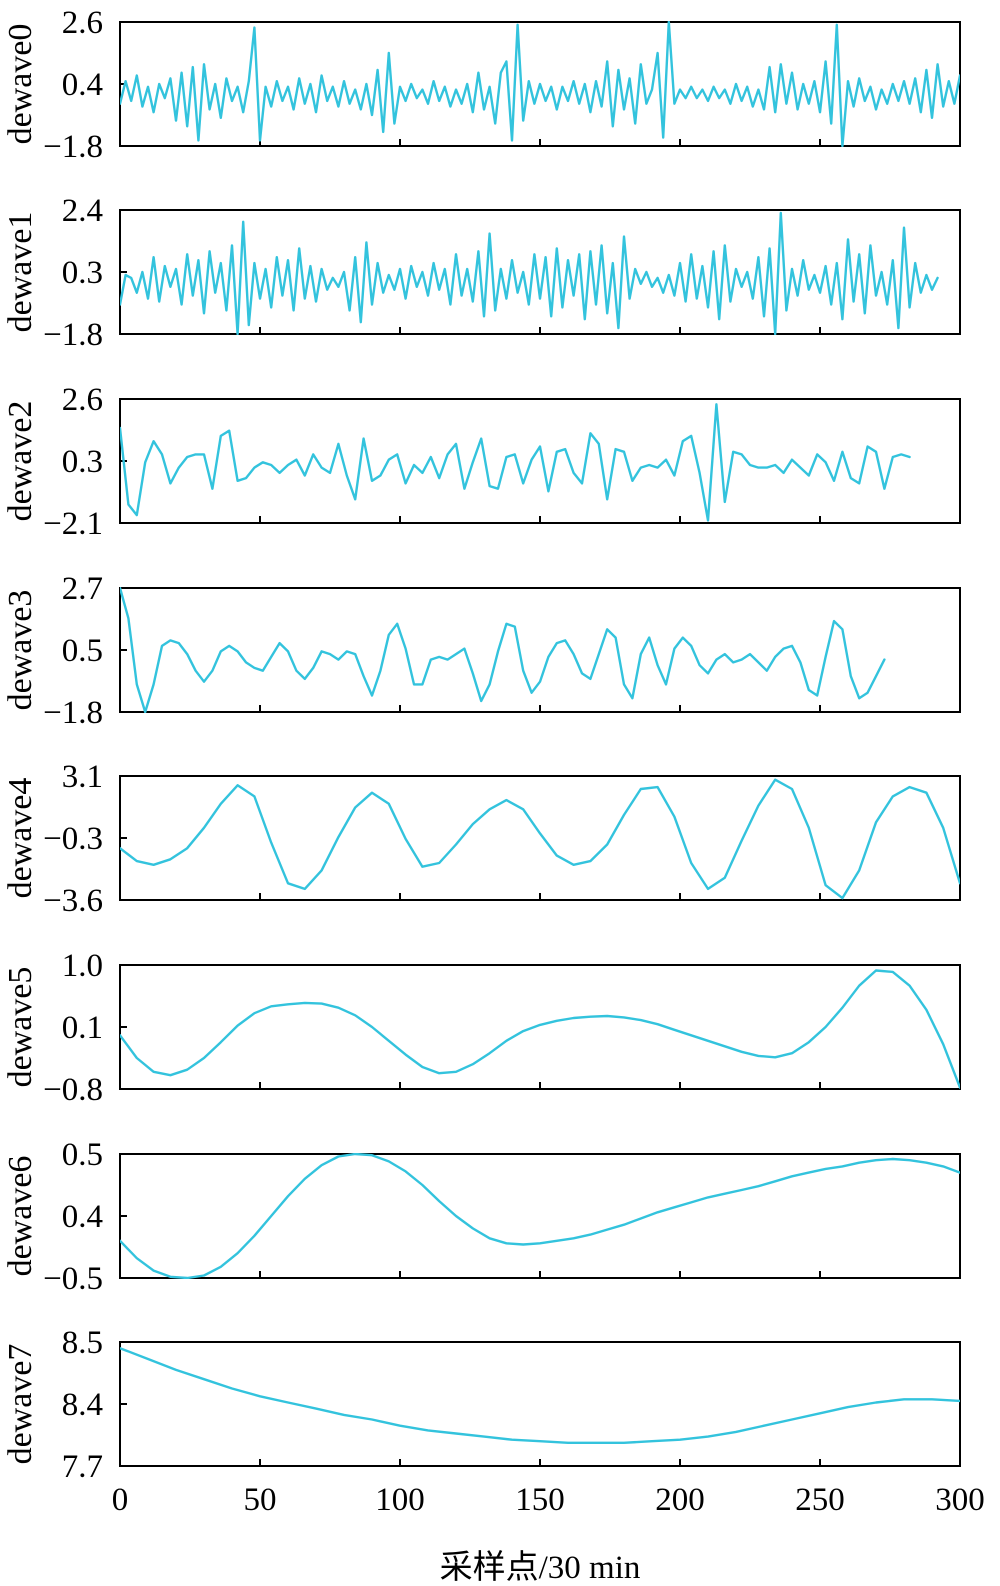 This screenshot has height=1586, width=1000. I want to click on x-tick-label: 100, so click(400, 1500).